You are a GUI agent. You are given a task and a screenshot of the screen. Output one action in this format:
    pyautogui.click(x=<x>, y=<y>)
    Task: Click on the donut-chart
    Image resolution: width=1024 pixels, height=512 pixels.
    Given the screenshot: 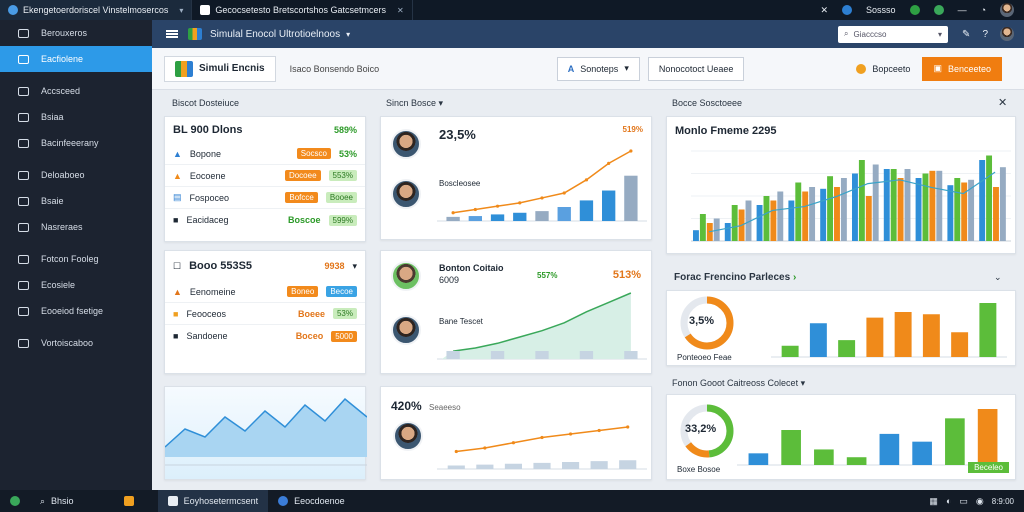 What is the action you would take?
    pyautogui.click(x=707, y=431)
    